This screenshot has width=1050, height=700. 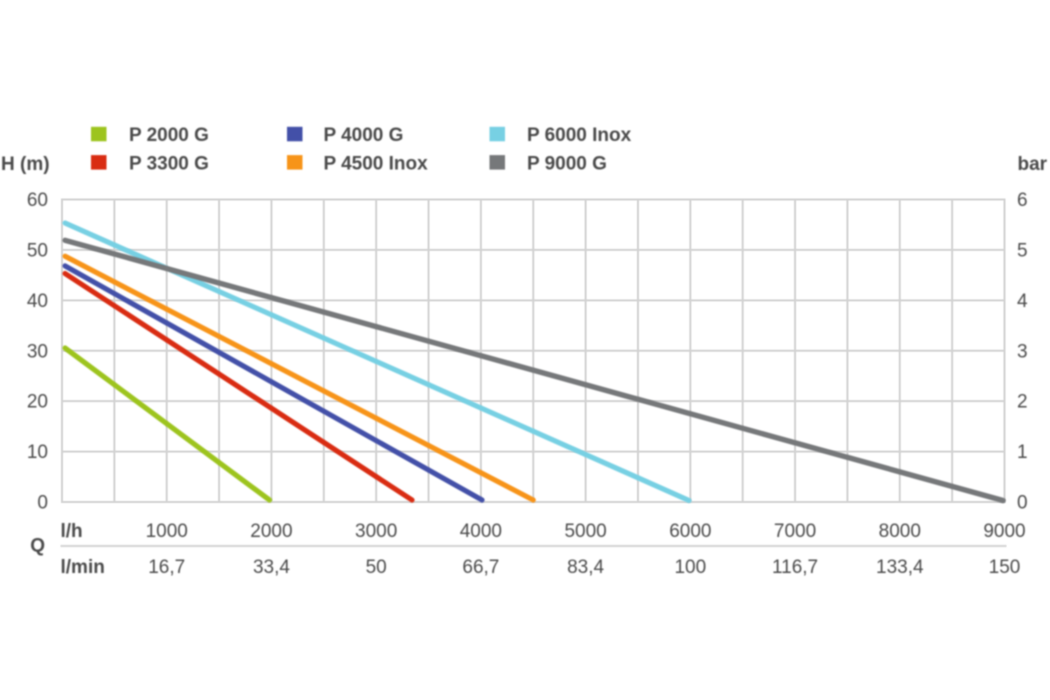 What do you see at coordinates (1022, 402) in the screenshot?
I see `svg-text: 2` at bounding box center [1022, 402].